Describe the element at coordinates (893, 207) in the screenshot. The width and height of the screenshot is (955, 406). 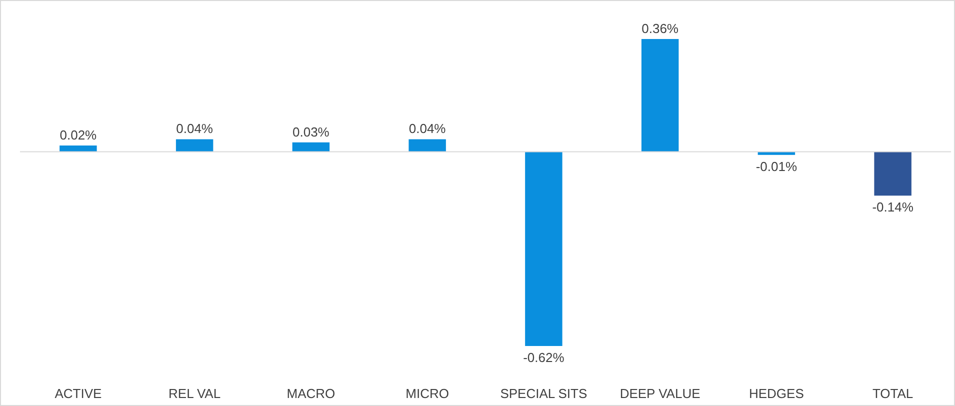
I see `data-label: -0.14%` at that location.